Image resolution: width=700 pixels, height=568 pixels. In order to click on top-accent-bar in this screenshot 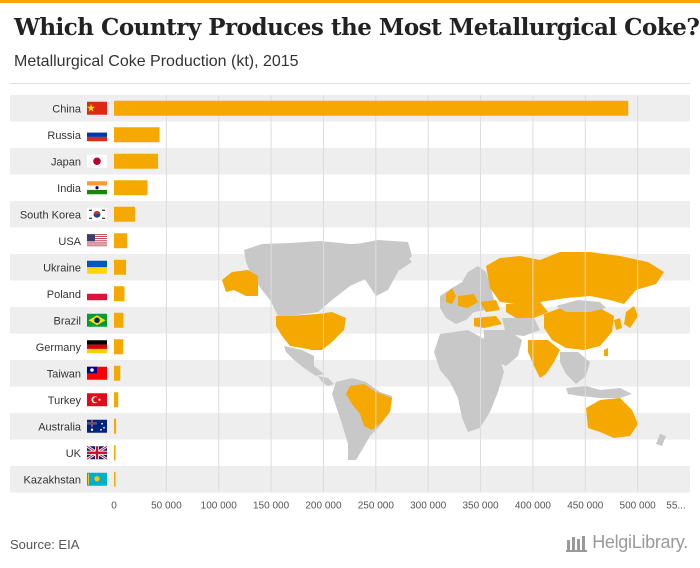, I will do `click(350, 1)`.